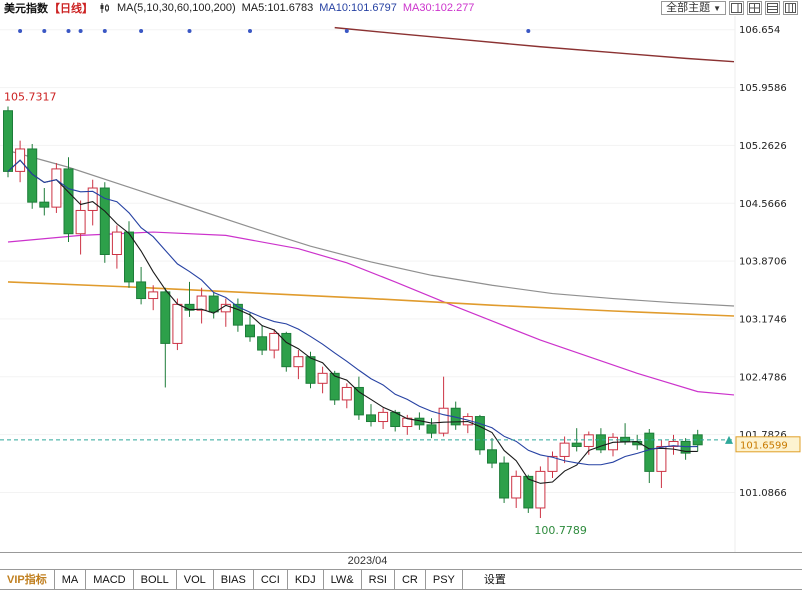 Image resolution: width=802 pixels, height=593 pixels. I want to click on indicator-tab-8: LW&, so click(343, 579).